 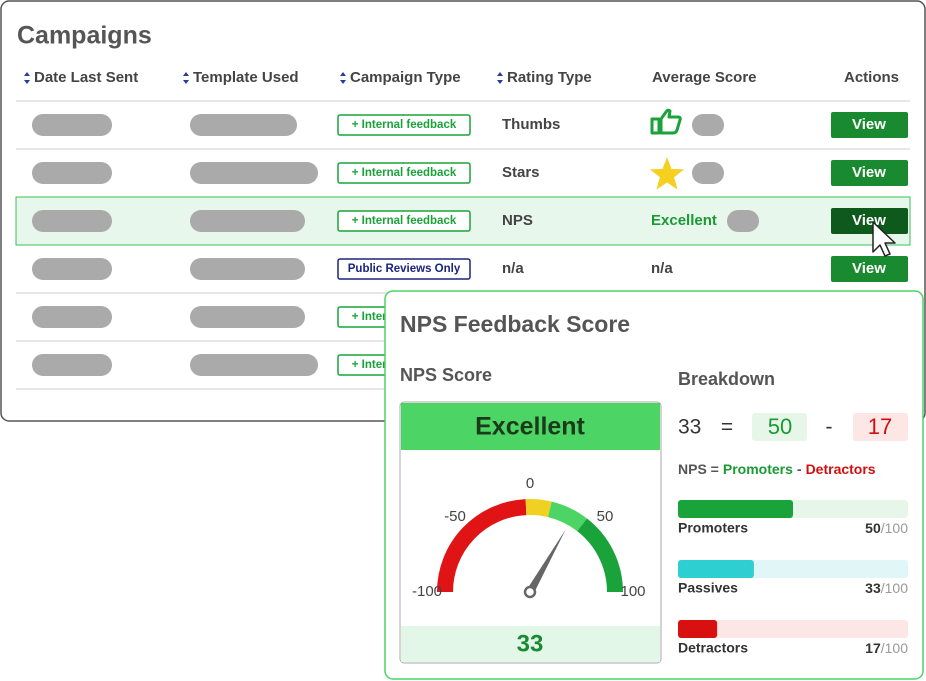 I want to click on rating-type: Stars, so click(x=521, y=172).